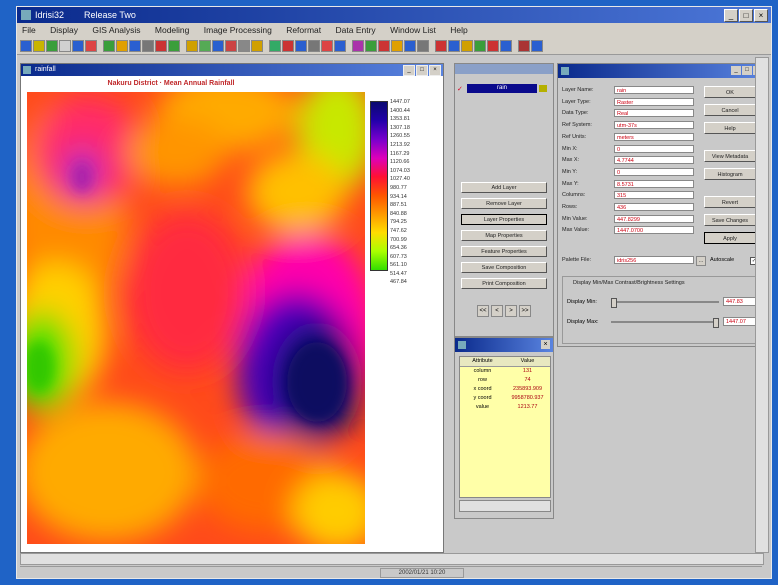  I want to click on remove-layer-button: Remove Layer, so click(504, 203).